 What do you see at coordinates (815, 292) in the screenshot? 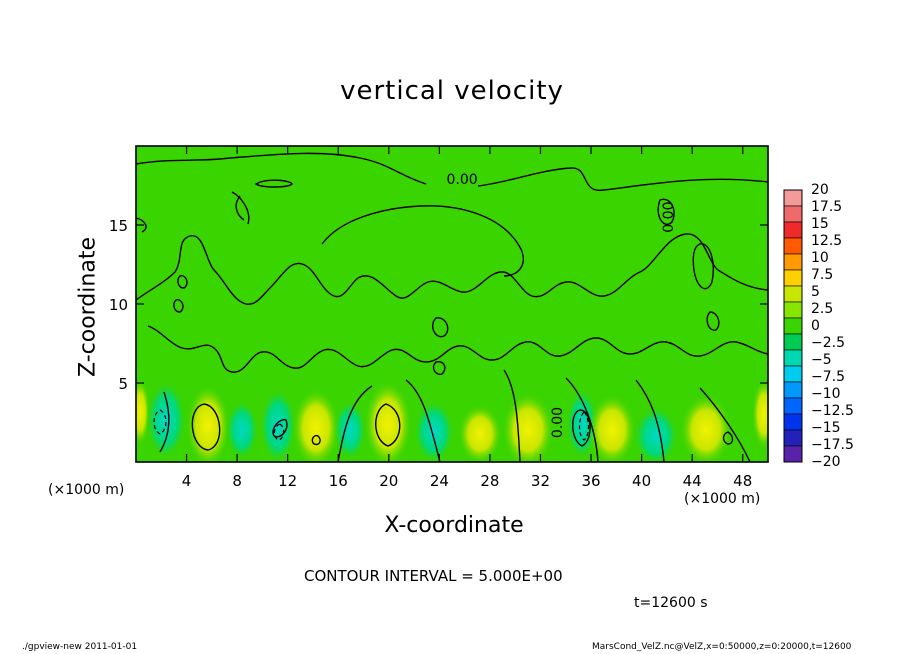
I see `colorbar-label: 5` at bounding box center [815, 292].